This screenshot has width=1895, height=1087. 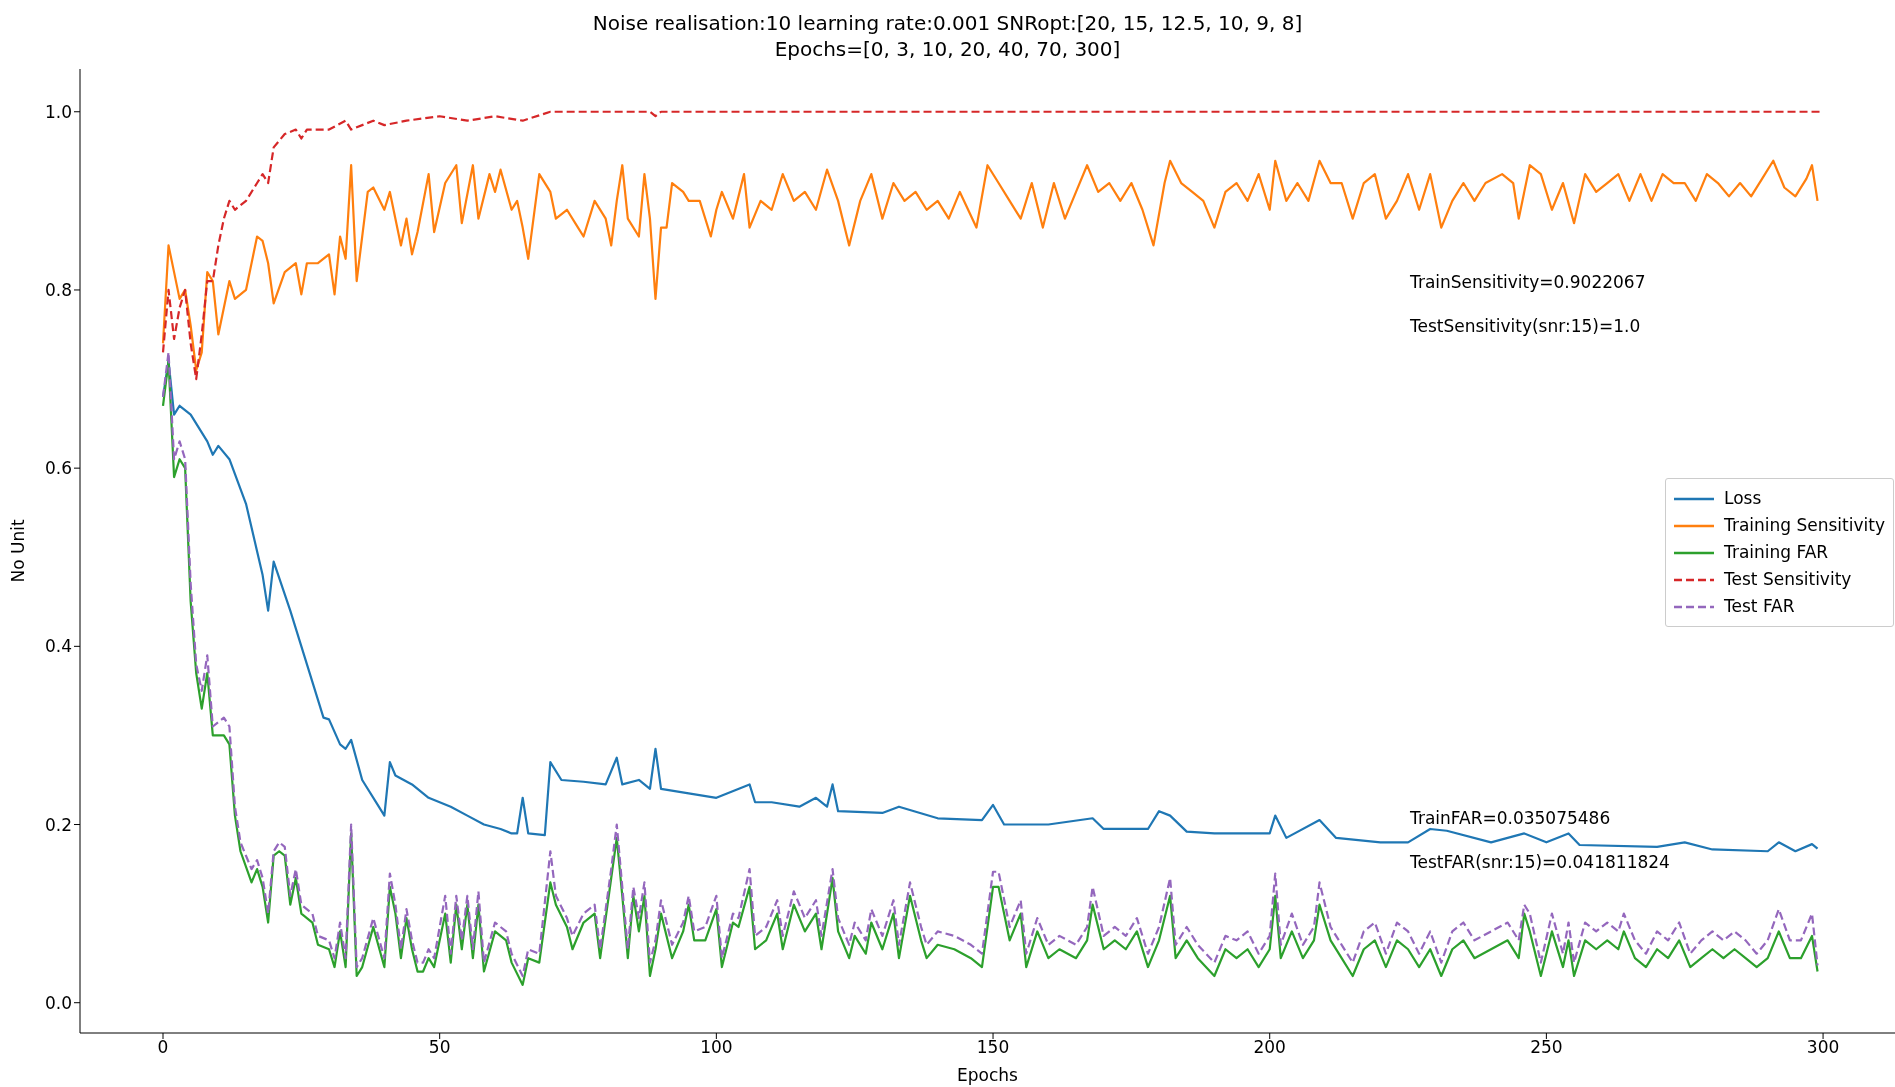 What do you see at coordinates (58, 1002) in the screenshot?
I see `y-tick-label: 0.0` at bounding box center [58, 1002].